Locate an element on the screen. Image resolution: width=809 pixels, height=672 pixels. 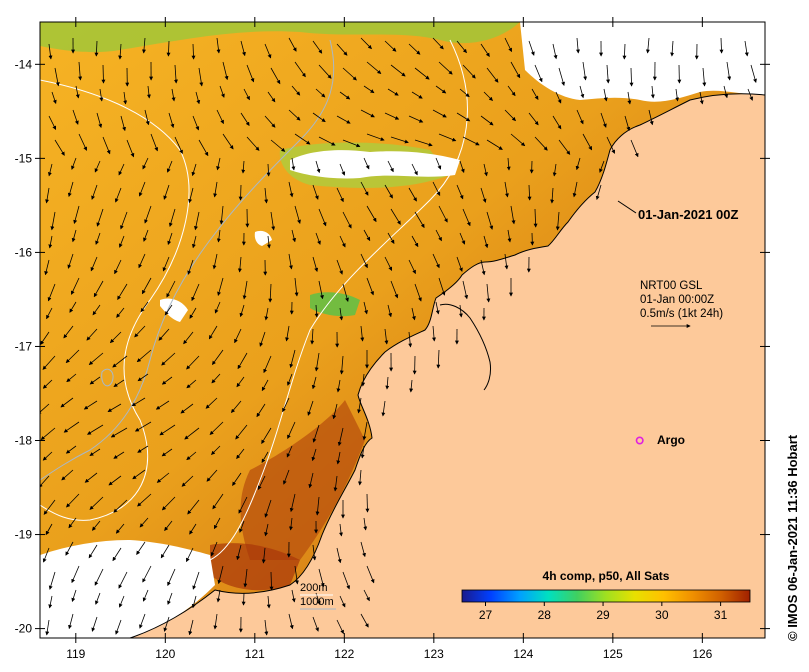
datetime-stamp: 01-Jan-2021 00Z is located at coordinates (688, 214).